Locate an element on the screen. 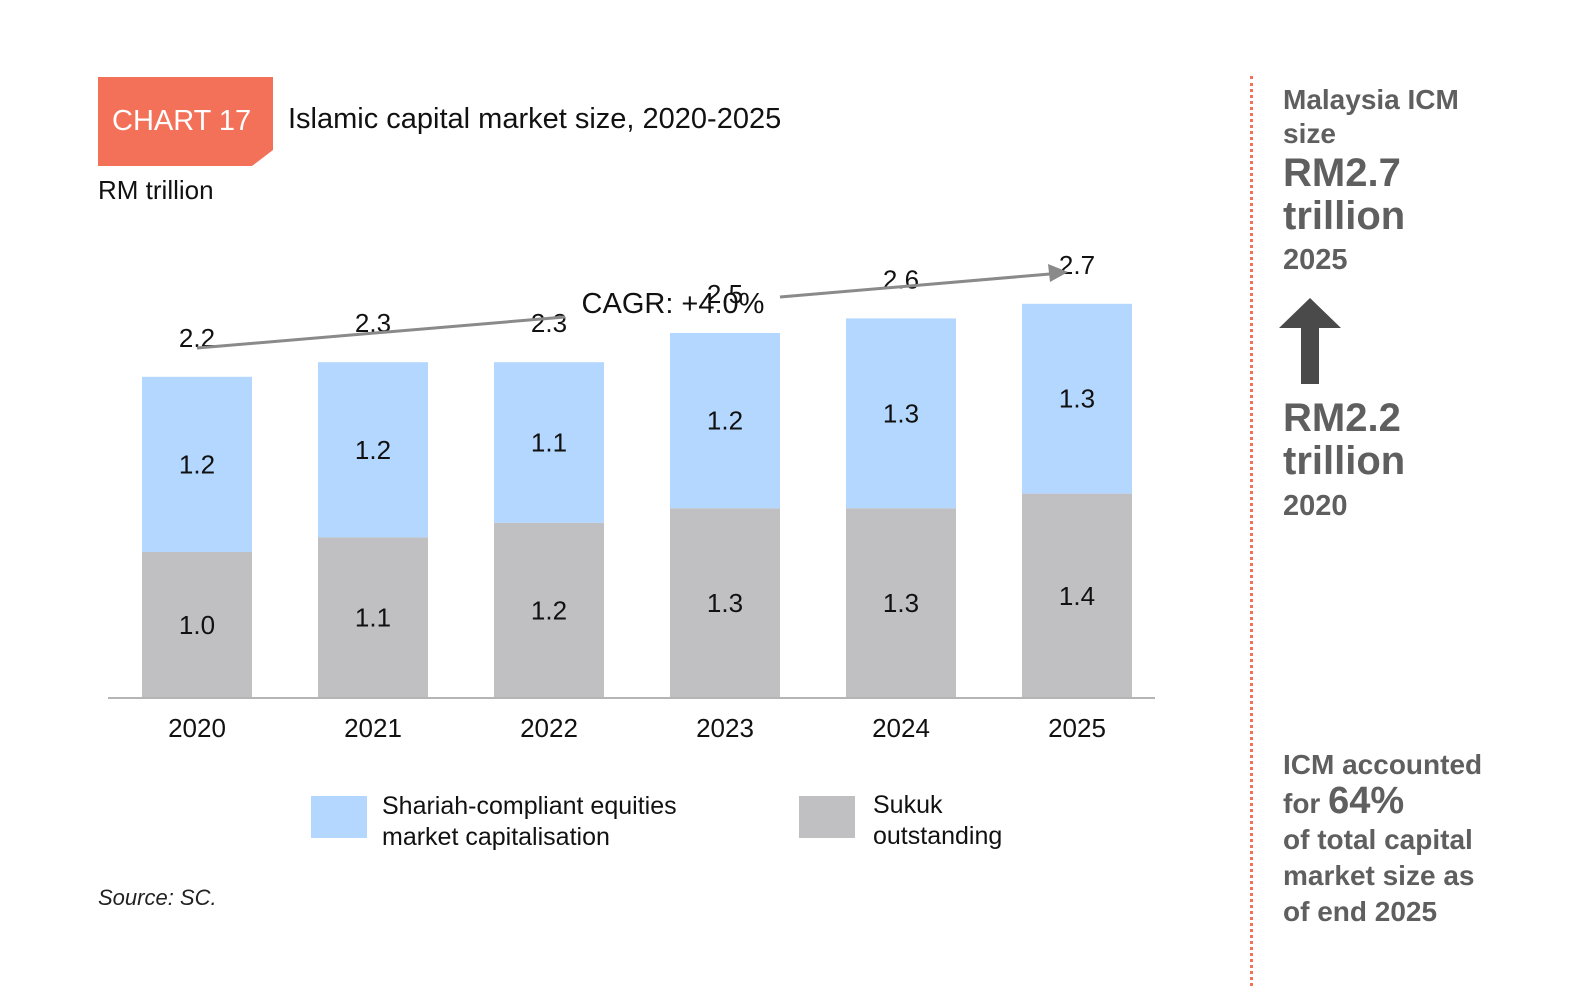 Image resolution: width=1596 pixels, height=986 pixels. label-equities-2020: 1.2 is located at coordinates (197, 464).